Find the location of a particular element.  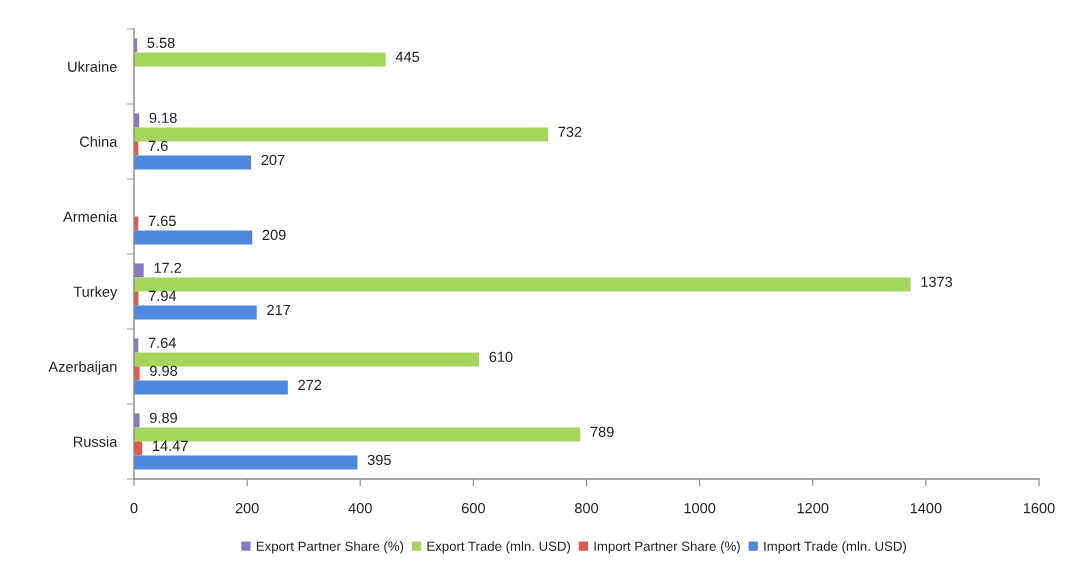

legend-label: Export Trade (mln. USD) is located at coordinates (499, 547).